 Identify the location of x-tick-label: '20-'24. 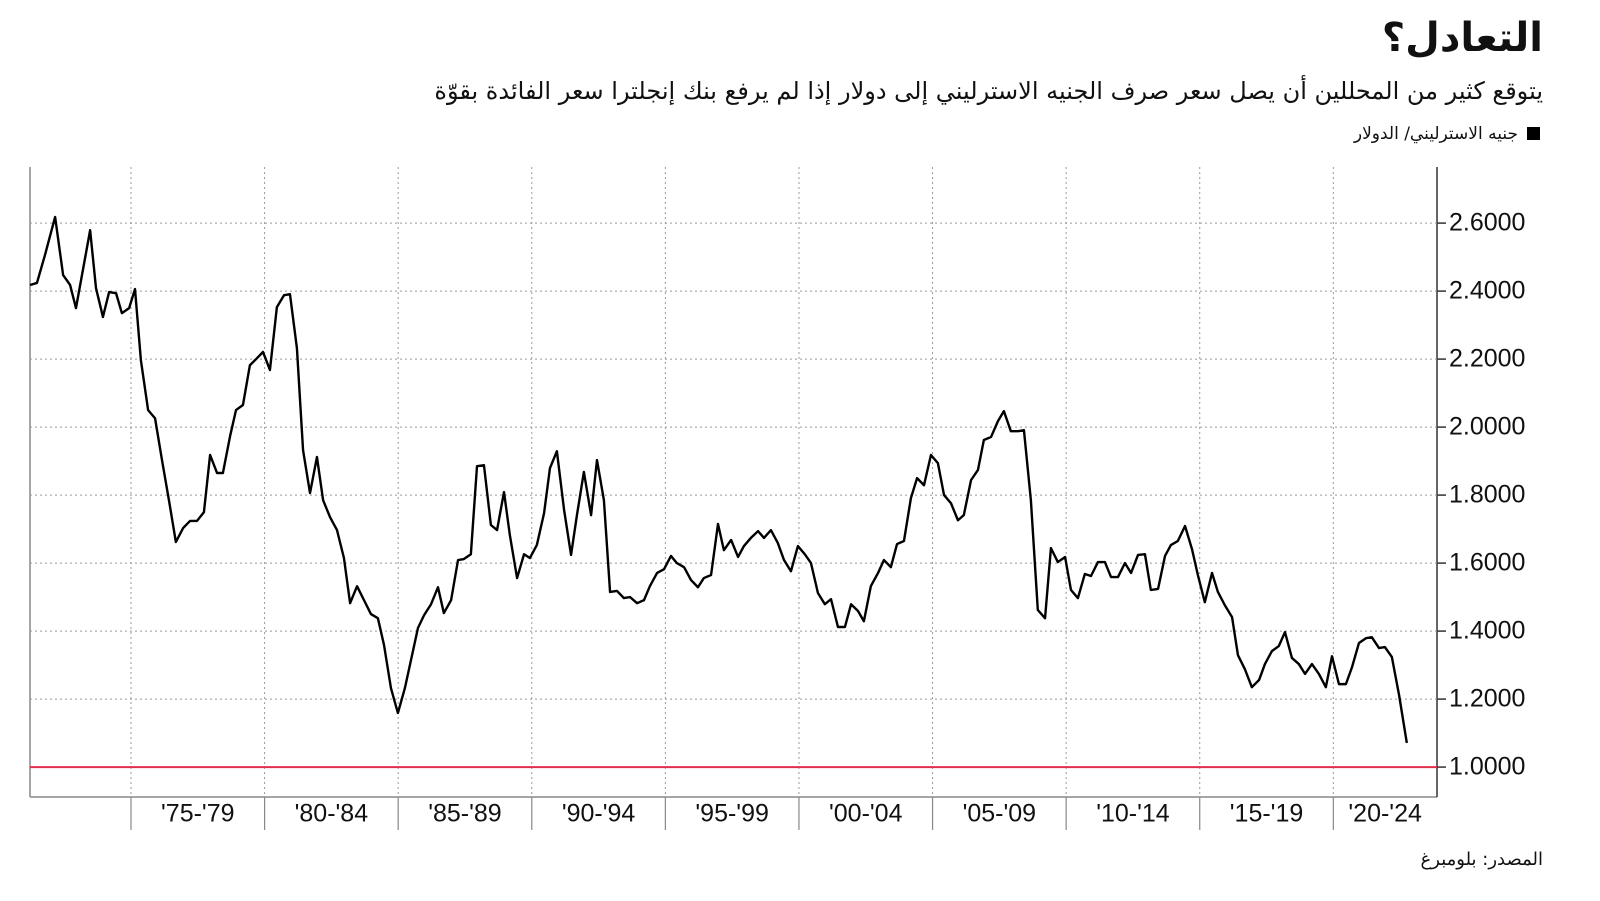
(1385, 814).